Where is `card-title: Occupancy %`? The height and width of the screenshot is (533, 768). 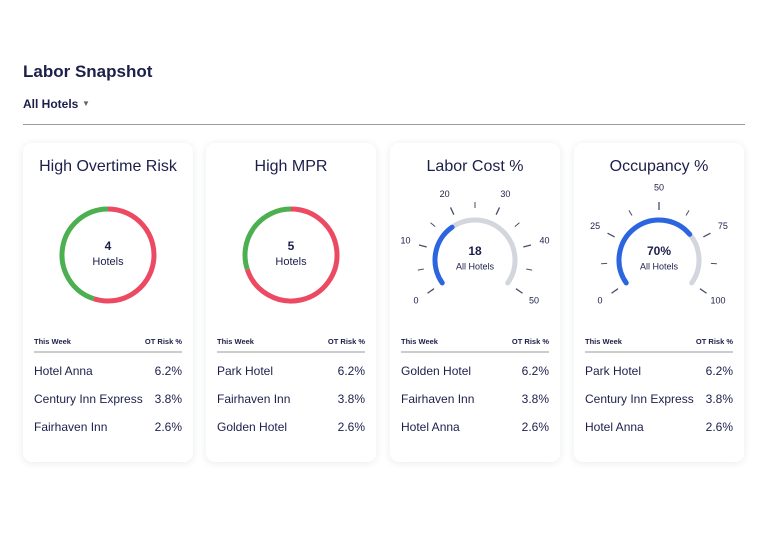 card-title: Occupancy % is located at coordinates (659, 166).